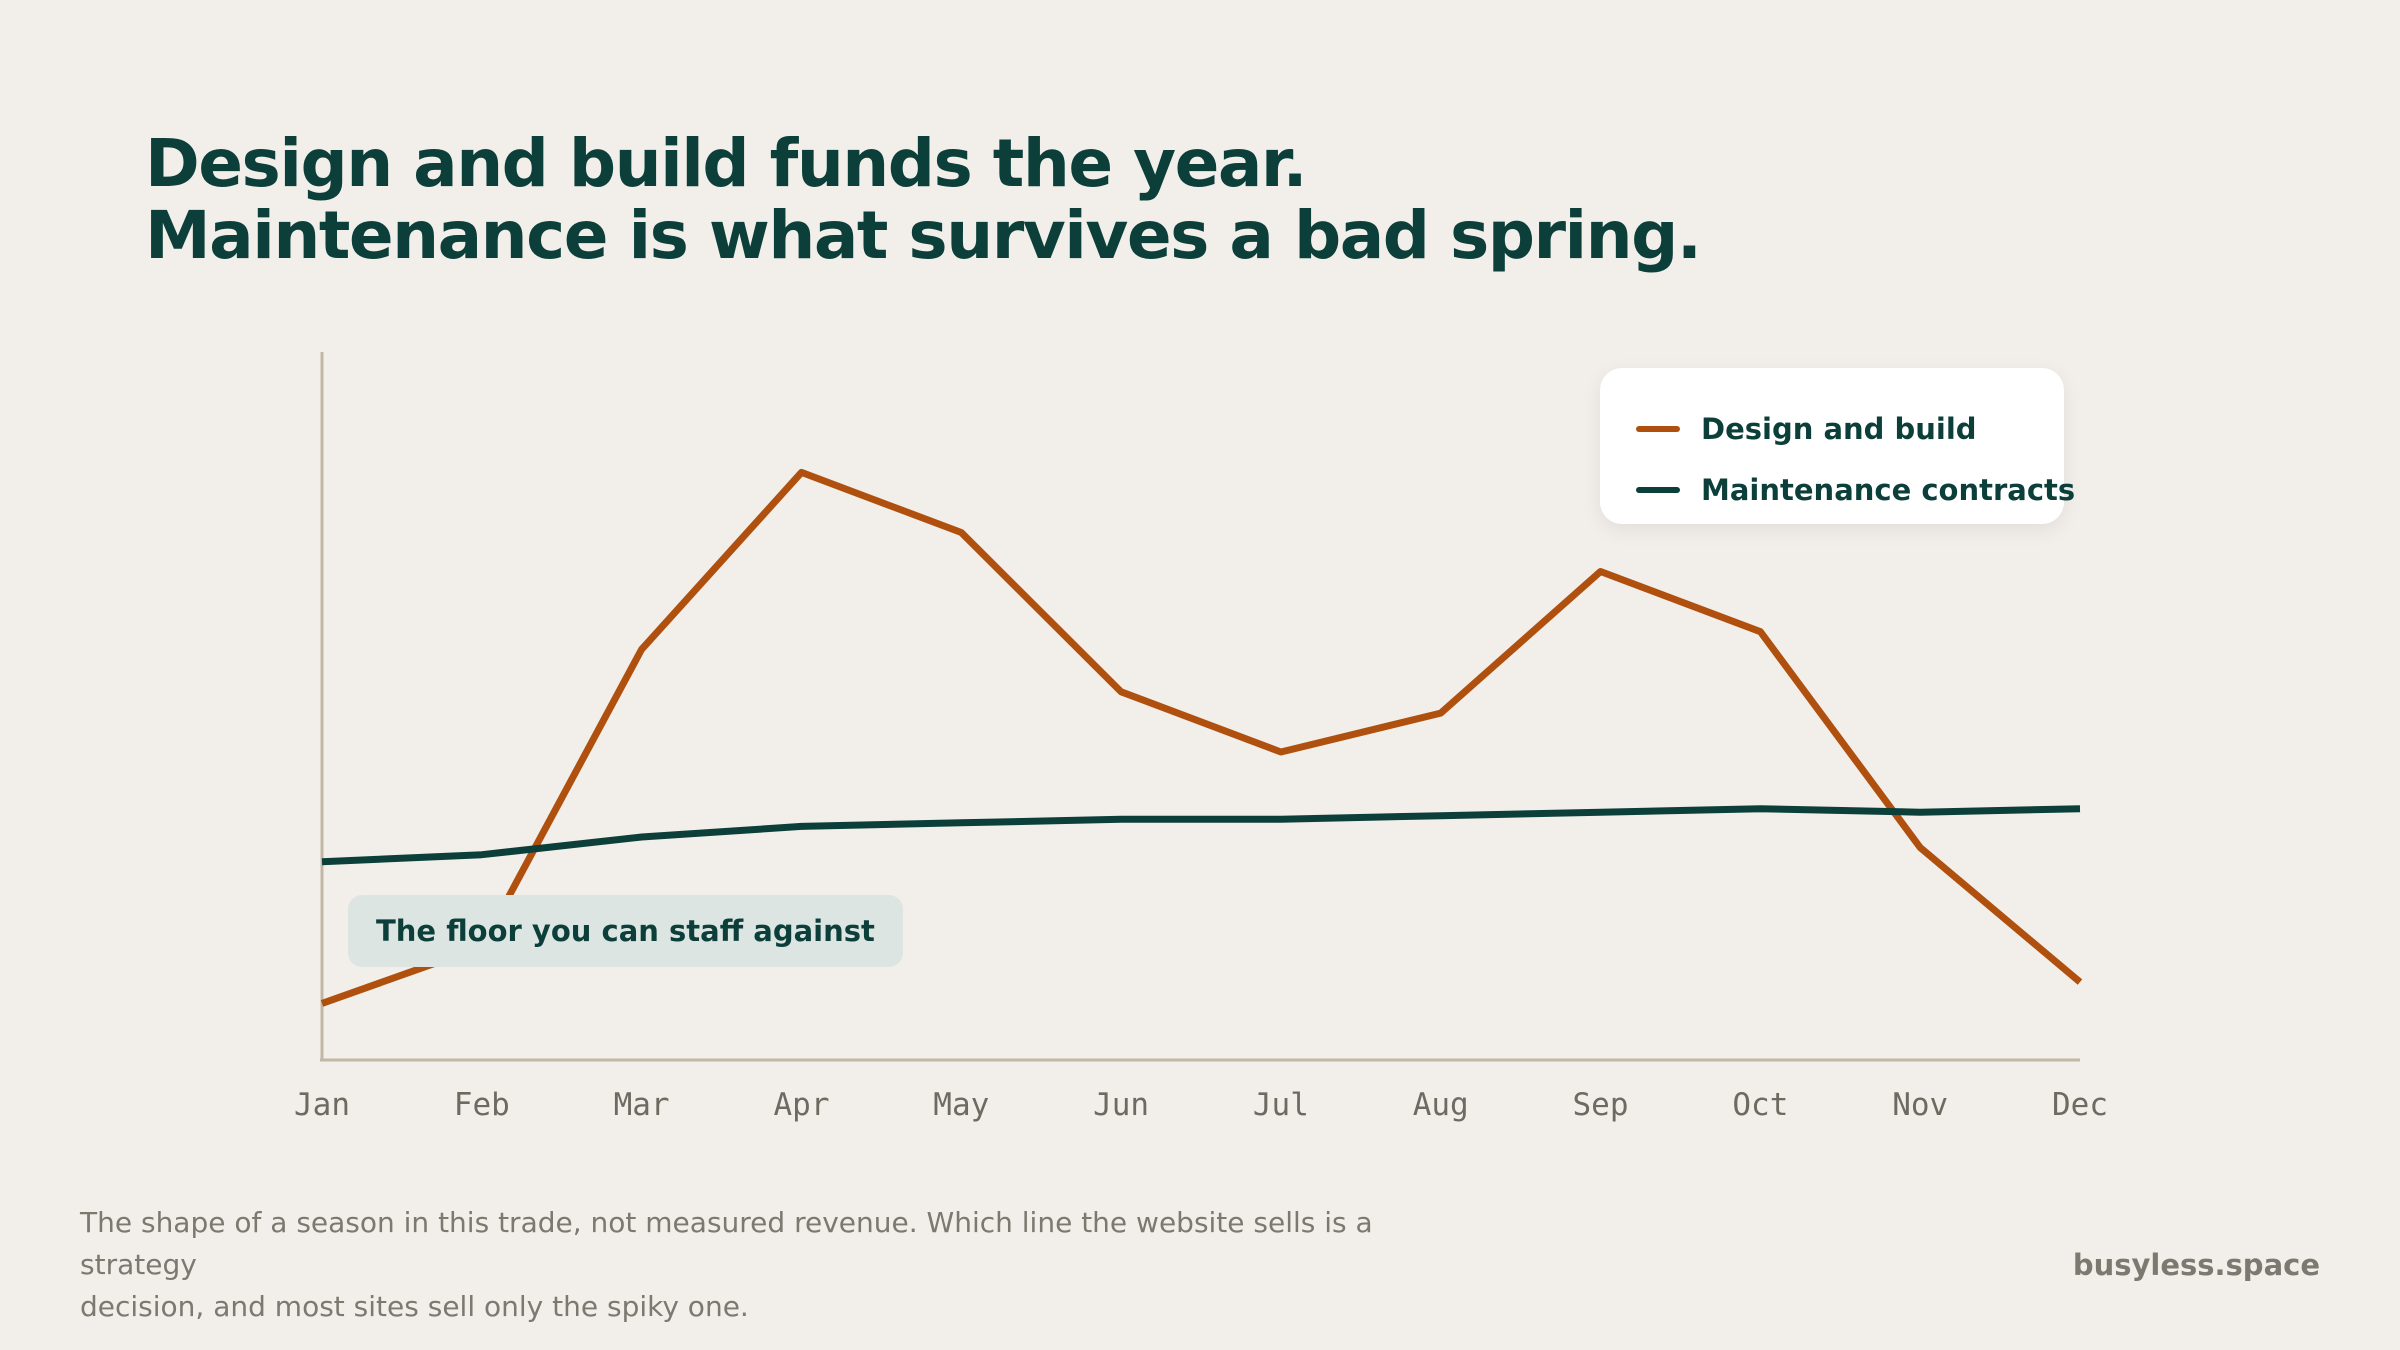 This screenshot has height=1350, width=2400. I want to click on legend-swatch-maintenance-contracts, so click(1658, 489).